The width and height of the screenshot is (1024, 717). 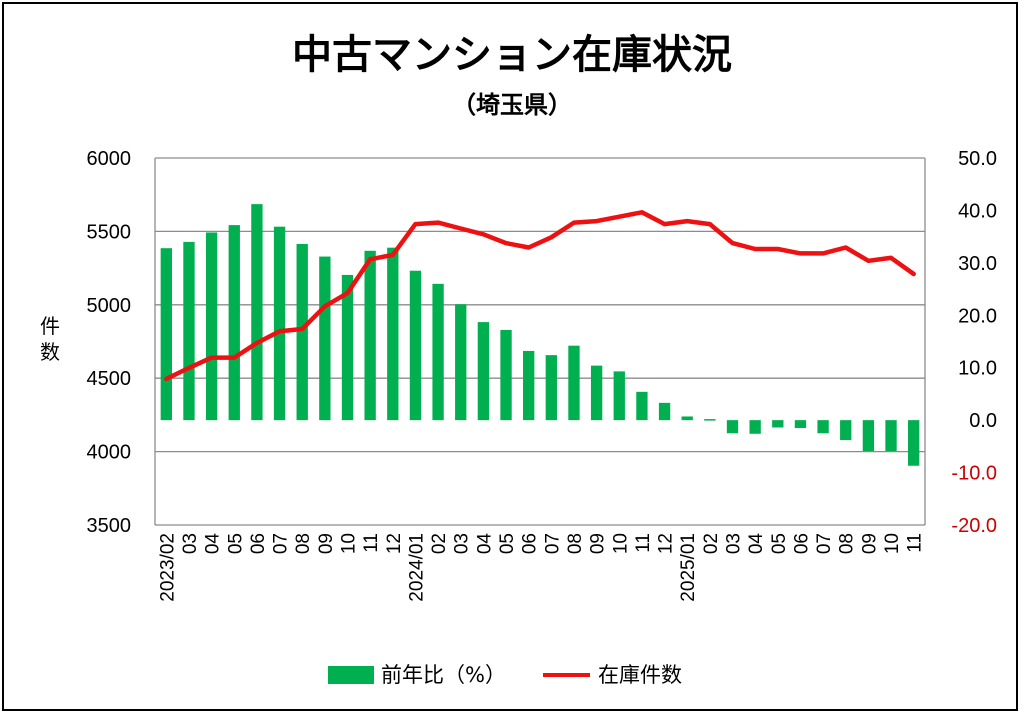 I want to click on legend: 前年比（%） 在庫件数, so click(x=505, y=675).